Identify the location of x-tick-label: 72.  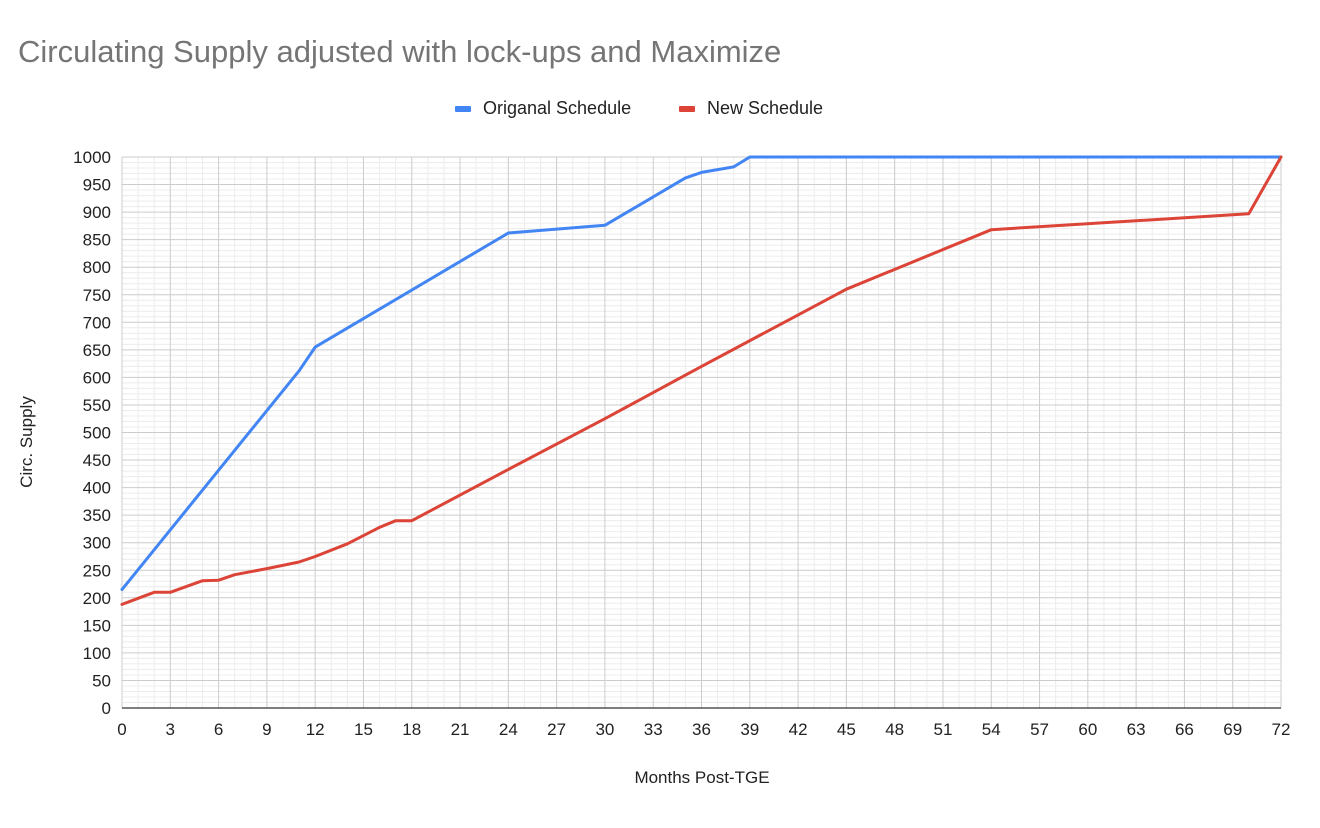
(1281, 729).